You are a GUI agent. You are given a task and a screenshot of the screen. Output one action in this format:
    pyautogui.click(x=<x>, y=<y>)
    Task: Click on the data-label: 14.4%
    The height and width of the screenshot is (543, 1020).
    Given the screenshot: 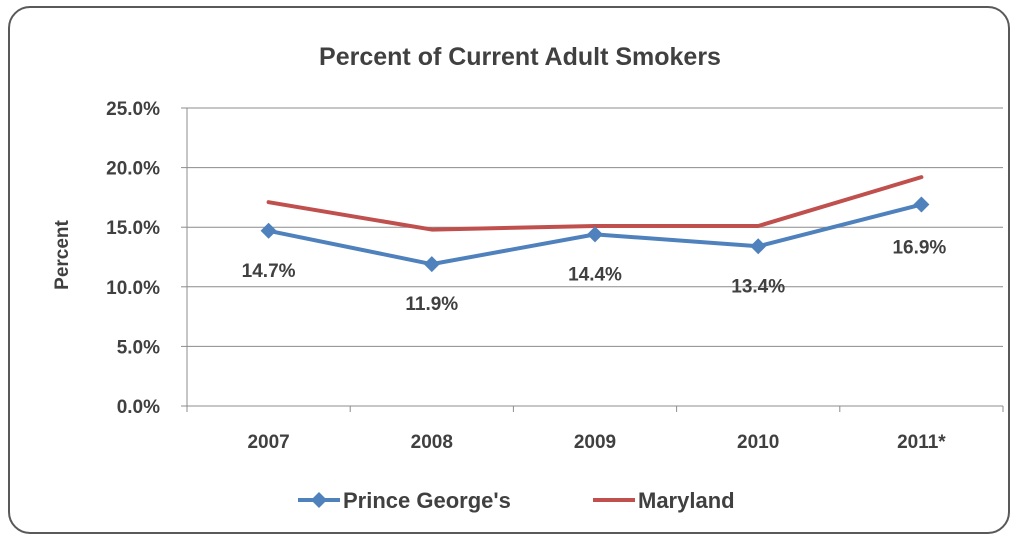 What is the action you would take?
    pyautogui.click(x=595, y=274)
    